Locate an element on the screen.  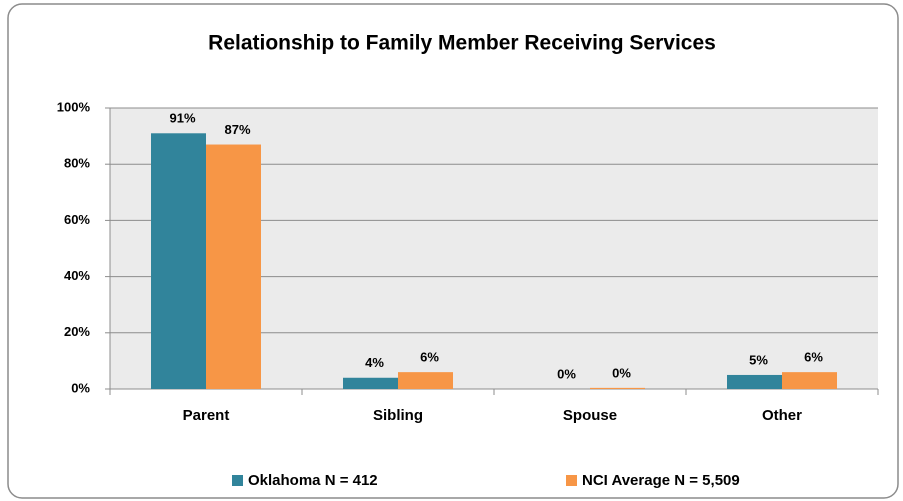
y-tick-label: 60% is located at coordinates (77, 219).